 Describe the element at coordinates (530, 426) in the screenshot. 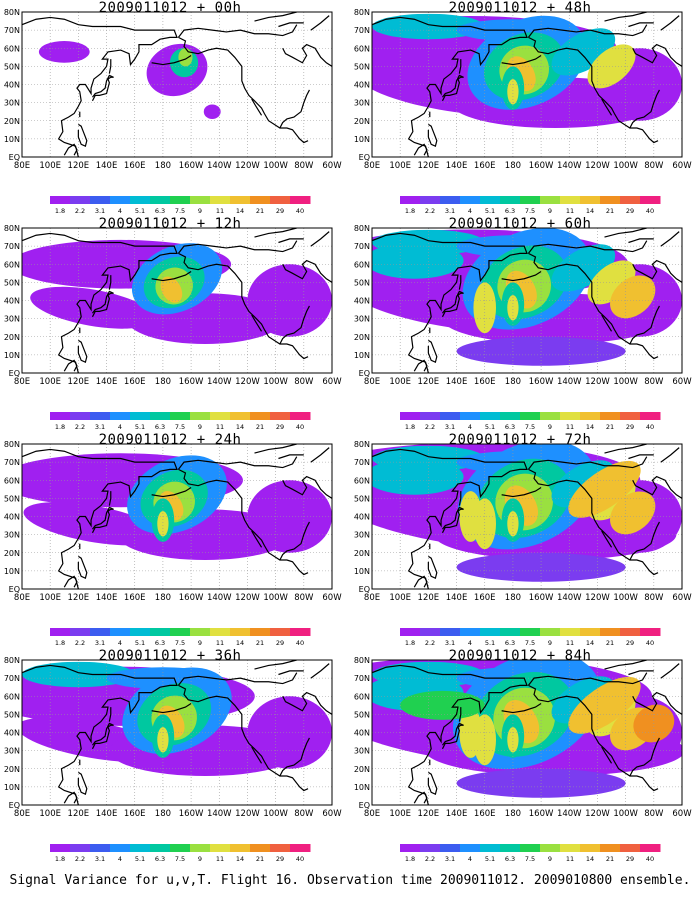

I see `colorbar-label: 7.5` at that location.